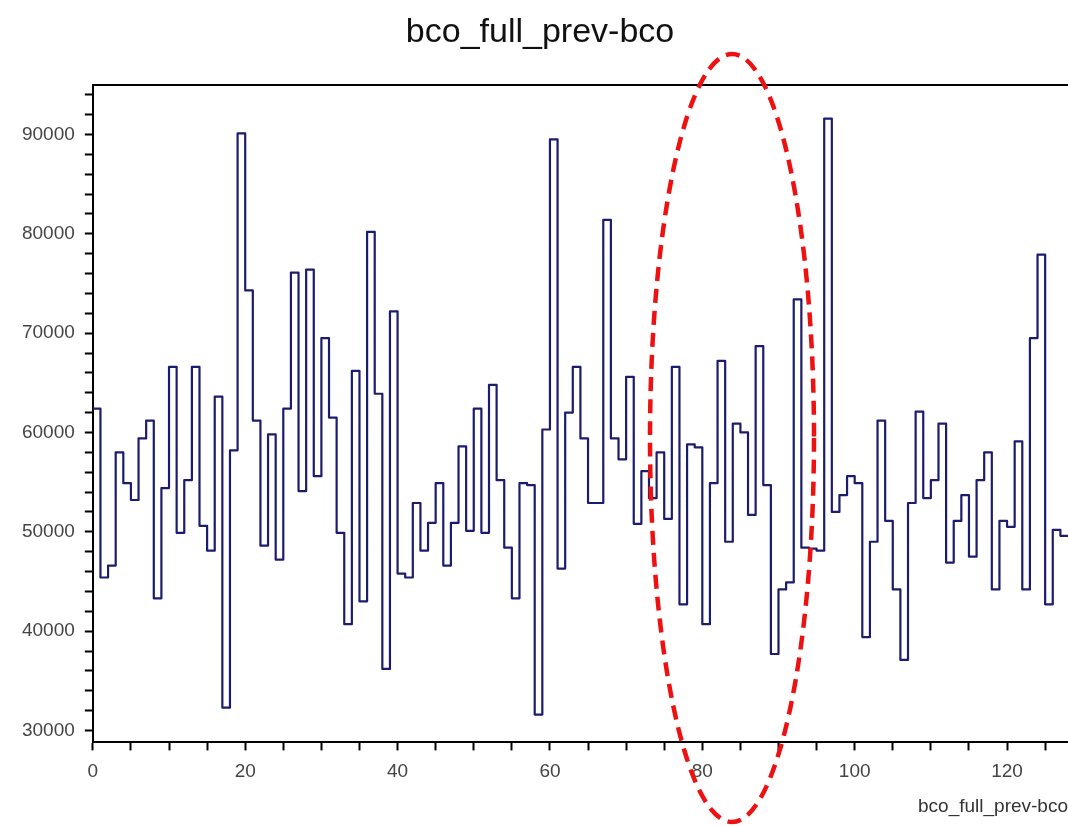 Image resolution: width=1068 pixels, height=826 pixels. What do you see at coordinates (48, 630) in the screenshot?
I see `y-tick-label: 40000` at bounding box center [48, 630].